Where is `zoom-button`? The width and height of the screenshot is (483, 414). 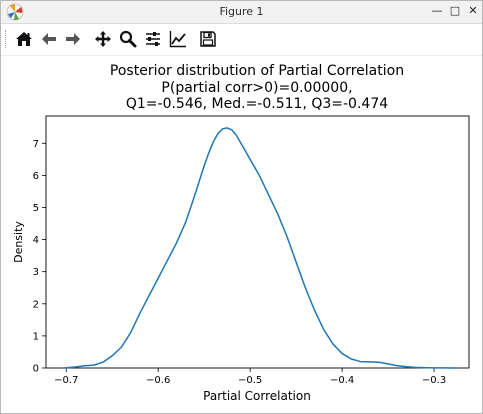 zoom-button is located at coordinates (128, 39).